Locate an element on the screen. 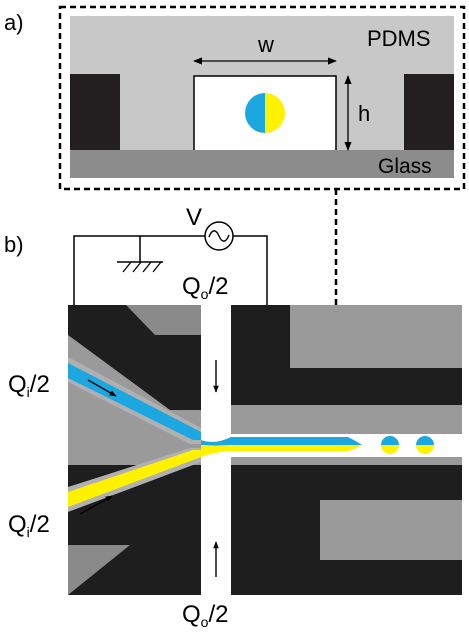 This screenshot has height=632, width=469. glass-layer is located at coordinates (262, 164).